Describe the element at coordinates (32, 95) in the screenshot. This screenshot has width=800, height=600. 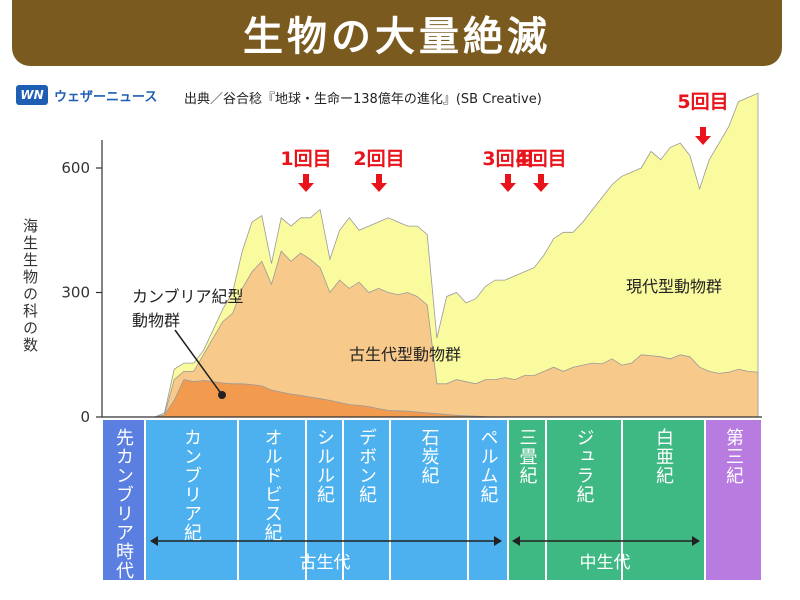
I see `logo-mark-icon: WN` at that location.